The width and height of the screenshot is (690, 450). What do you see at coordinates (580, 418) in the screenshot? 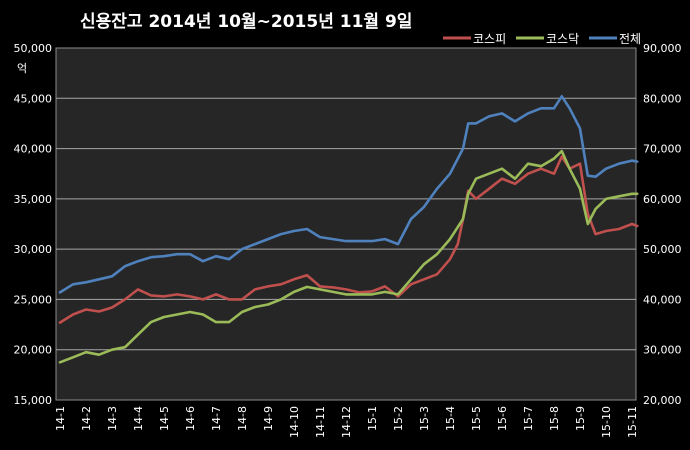
I see `x-tick-label: 15-9` at bounding box center [580, 418].